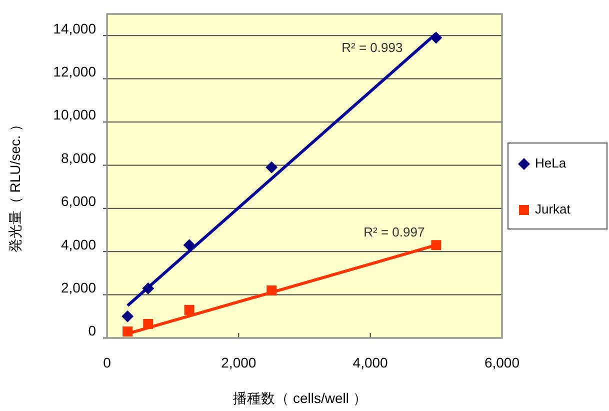 The image size is (609, 411). Describe the element at coordinates (74, 72) in the screenshot. I see `y-tick-label: 12,000` at that location.